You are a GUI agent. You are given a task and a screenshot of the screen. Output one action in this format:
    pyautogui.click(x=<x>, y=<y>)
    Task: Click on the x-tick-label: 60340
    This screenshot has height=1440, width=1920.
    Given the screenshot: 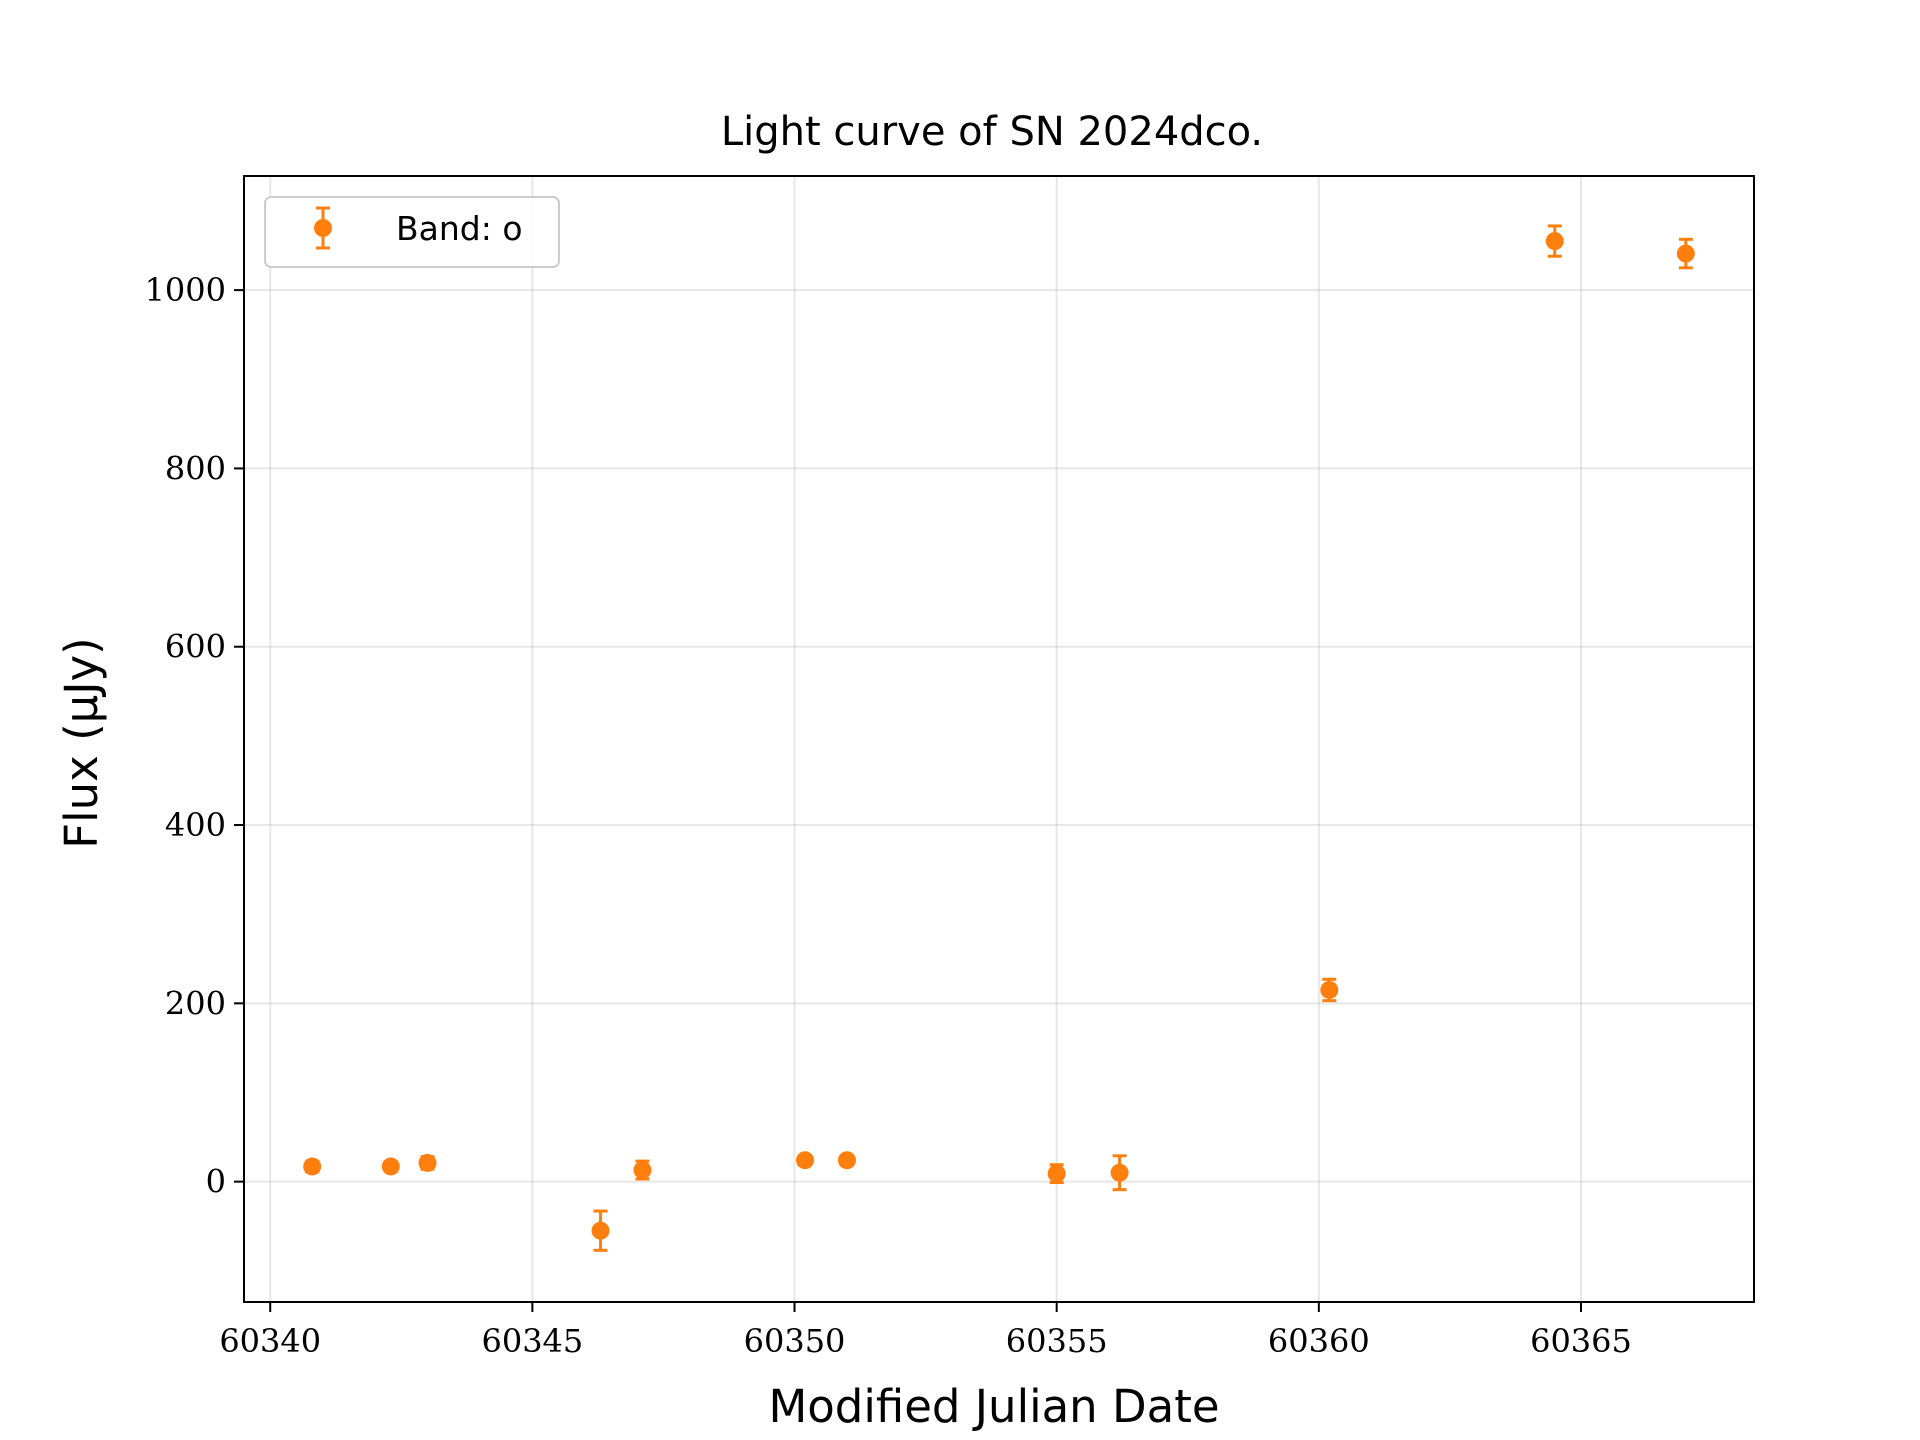 What is the action you would take?
    pyautogui.click(x=270, y=1341)
    